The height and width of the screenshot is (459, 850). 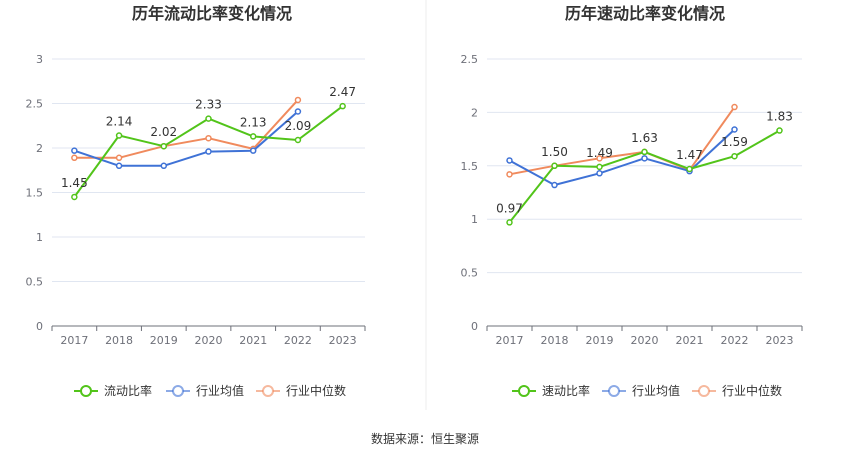 What do you see at coordinates (342, 92) in the screenshot?
I see `data-label: 2.47` at bounding box center [342, 92].